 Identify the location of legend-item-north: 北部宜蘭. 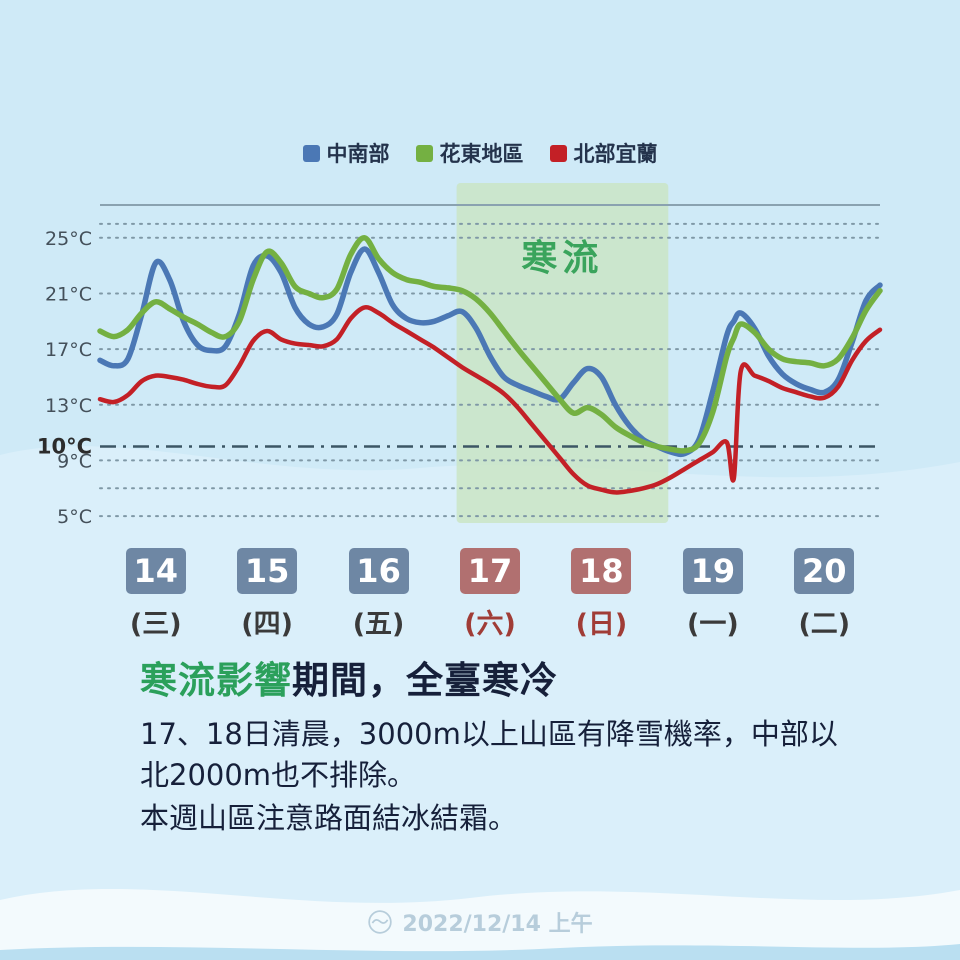
(603, 153).